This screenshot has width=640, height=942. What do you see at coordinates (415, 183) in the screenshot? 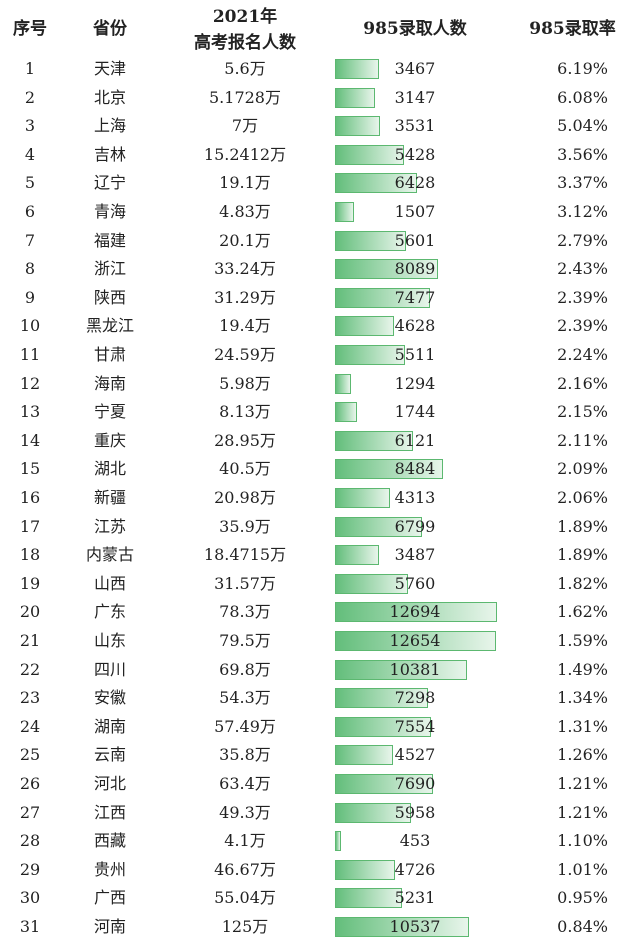
I see `admitted: 6428` at bounding box center [415, 183].